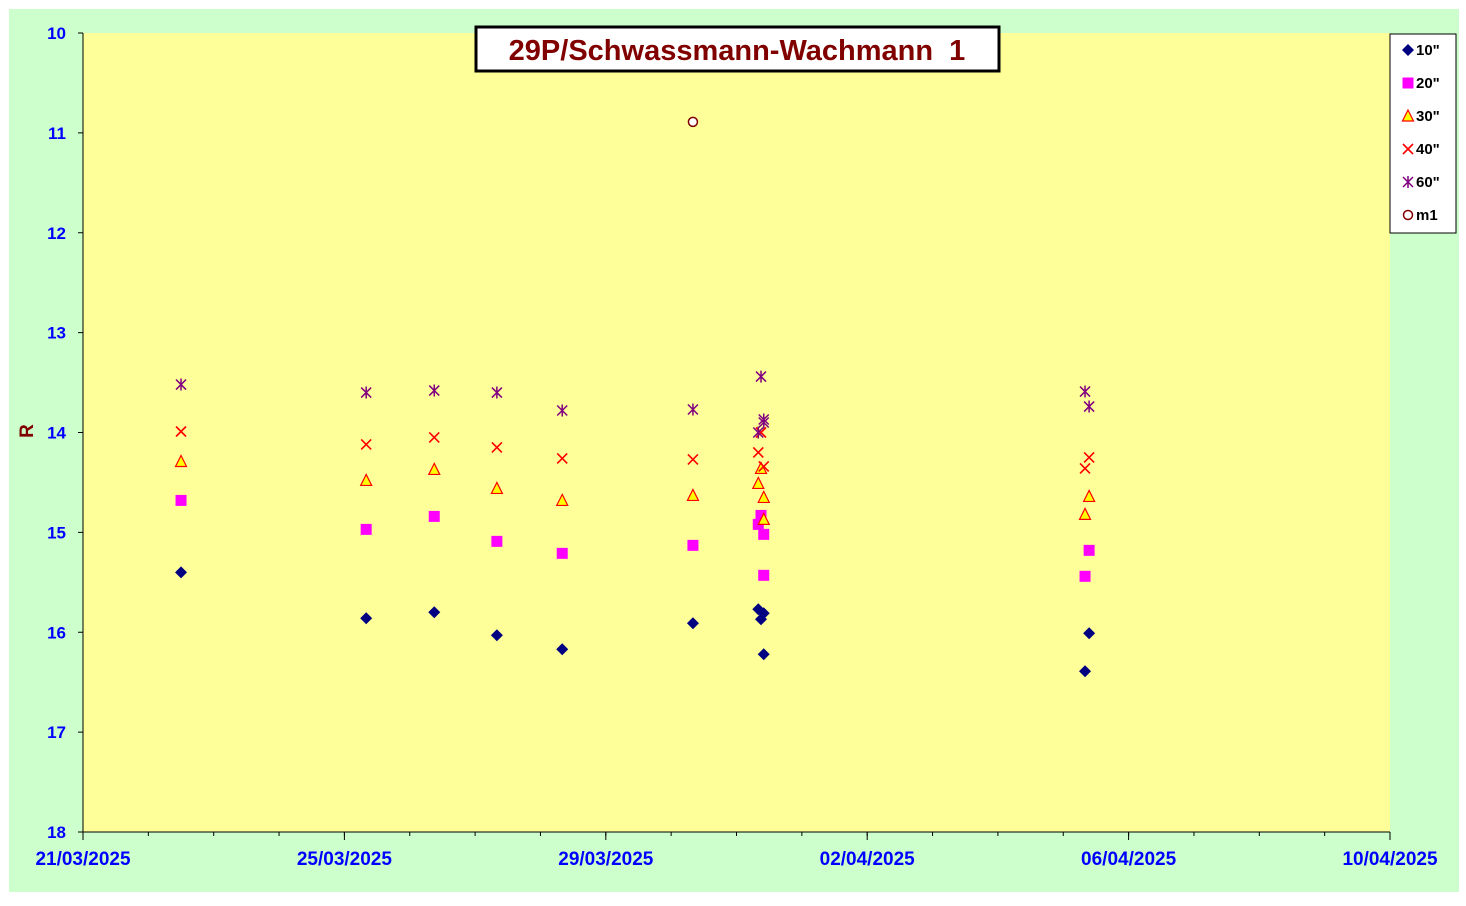 This screenshot has height=906, width=1466. Describe the element at coordinates (1427, 215) in the screenshot. I see `legend-label-5: m1` at that location.